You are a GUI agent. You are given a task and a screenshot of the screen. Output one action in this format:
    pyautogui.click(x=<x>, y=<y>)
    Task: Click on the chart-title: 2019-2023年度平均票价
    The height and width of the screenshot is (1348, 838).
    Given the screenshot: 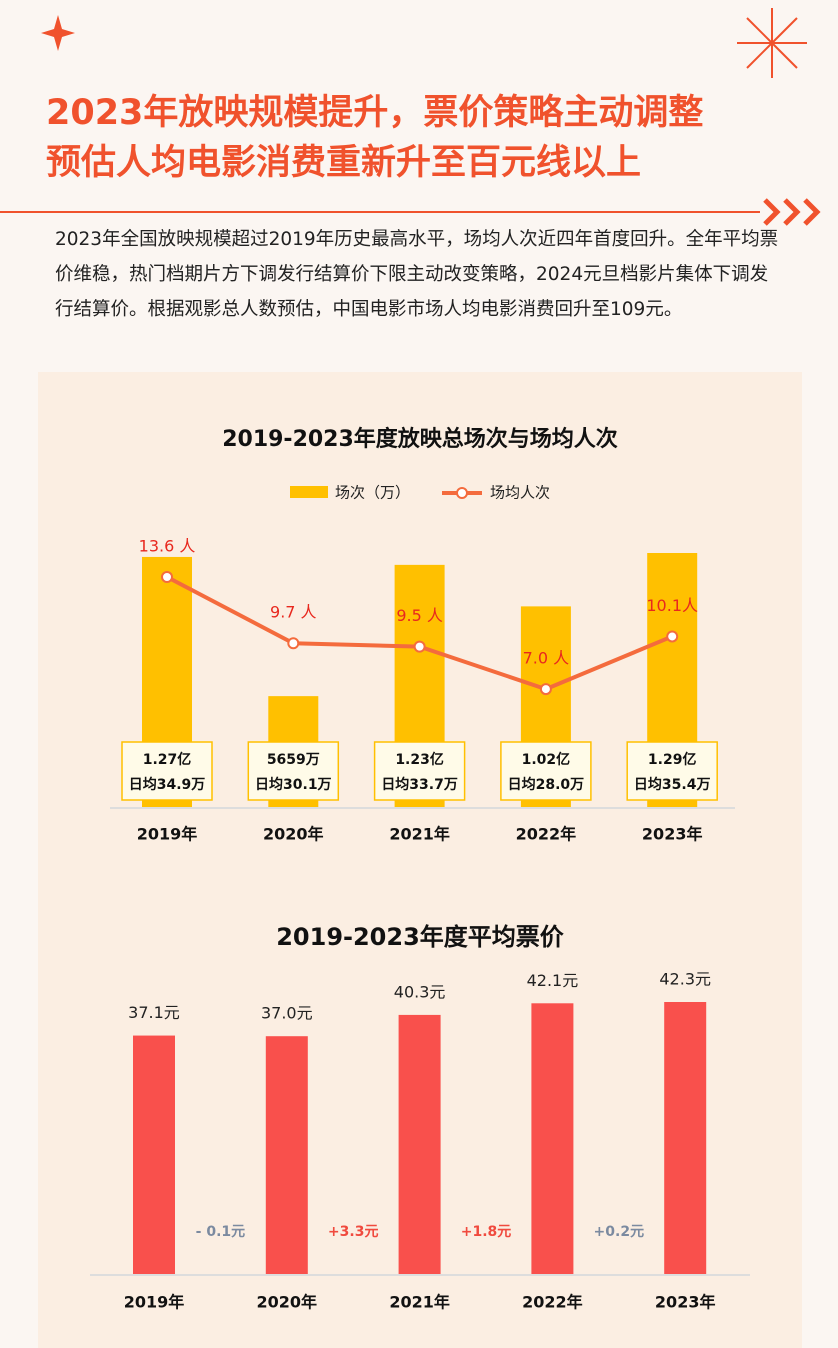 What is the action you would take?
    pyautogui.click(x=420, y=937)
    